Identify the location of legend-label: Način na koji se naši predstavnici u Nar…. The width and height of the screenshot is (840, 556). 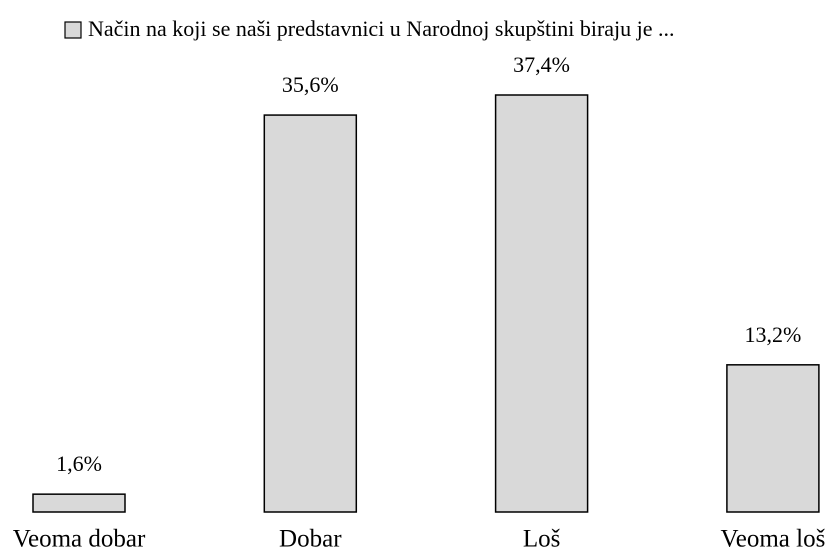
(381, 28).